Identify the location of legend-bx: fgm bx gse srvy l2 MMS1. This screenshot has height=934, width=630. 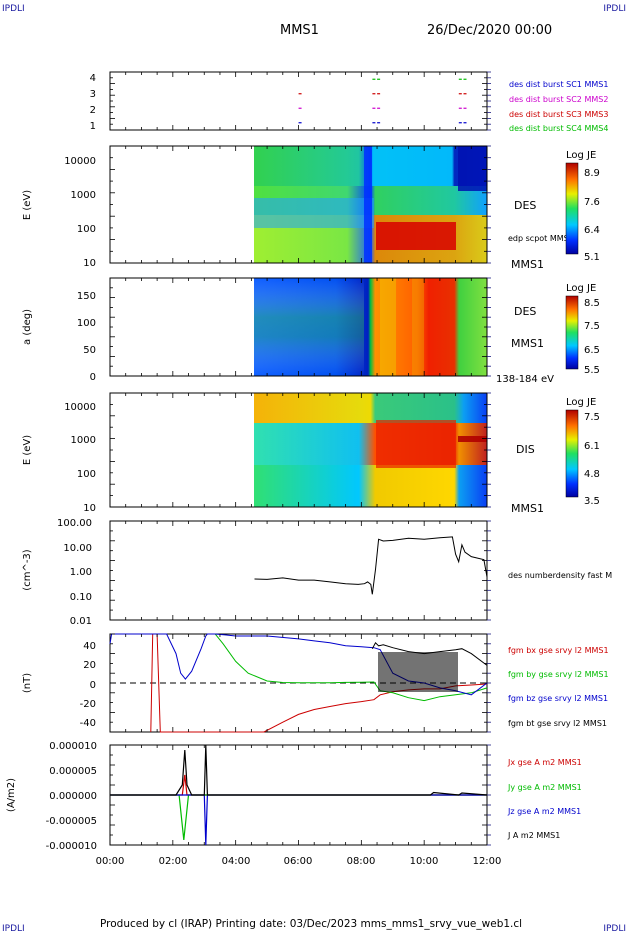
(558, 650).